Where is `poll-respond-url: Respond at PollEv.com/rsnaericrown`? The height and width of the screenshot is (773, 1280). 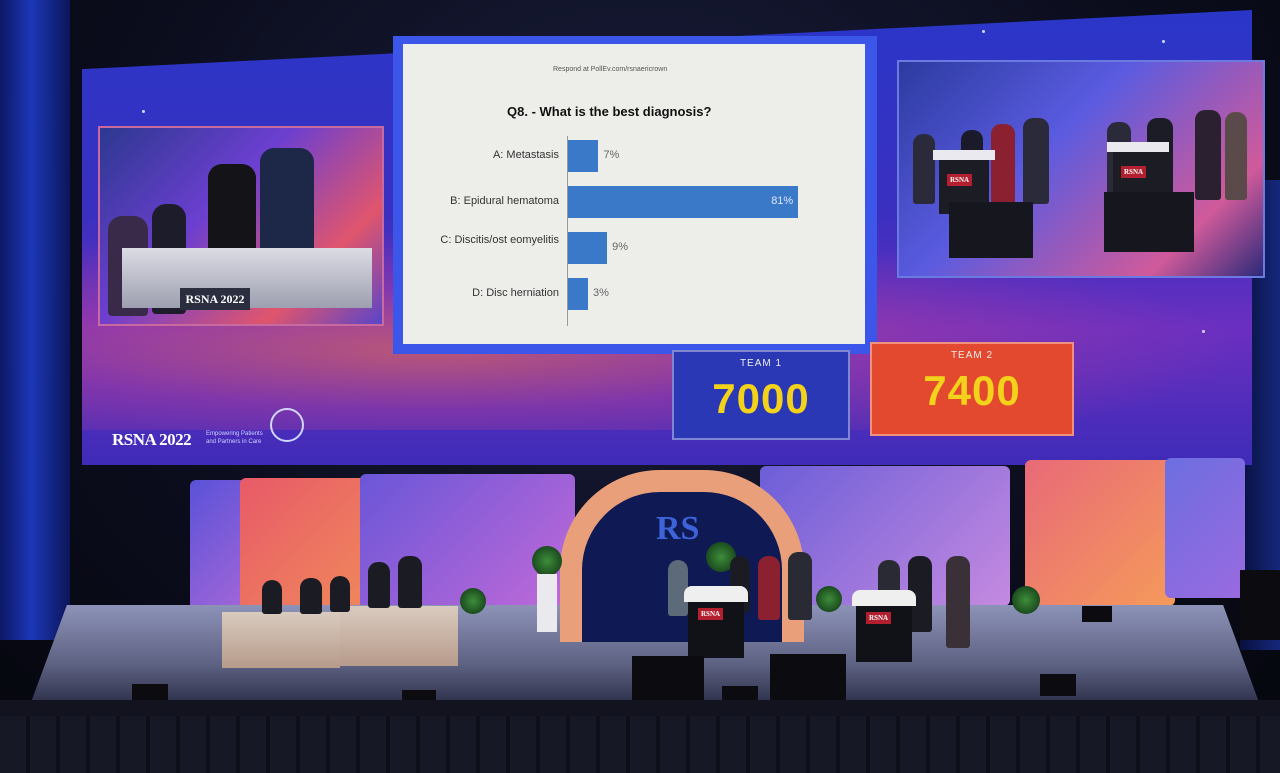
poll-respond-url: Respond at PollEv.com/rsnaericrown is located at coordinates (610, 69).